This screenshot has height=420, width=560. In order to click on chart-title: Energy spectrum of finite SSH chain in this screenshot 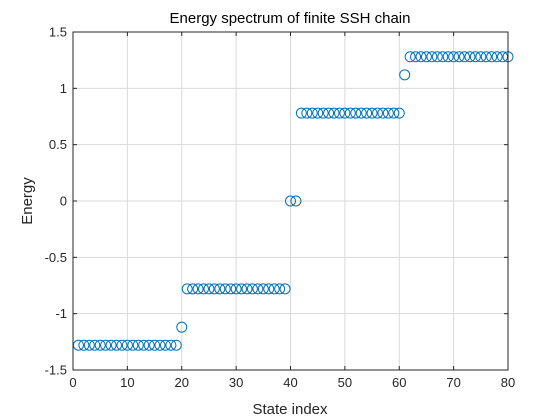, I will do `click(290, 18)`.